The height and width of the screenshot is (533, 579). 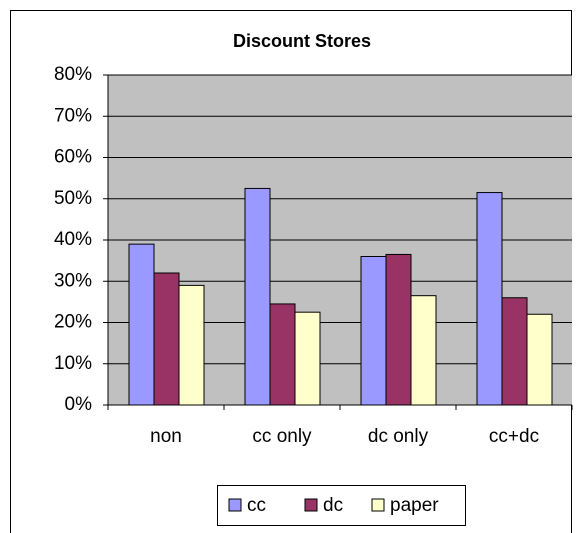 What do you see at coordinates (256, 505) in the screenshot?
I see `legend-label: cc` at bounding box center [256, 505].